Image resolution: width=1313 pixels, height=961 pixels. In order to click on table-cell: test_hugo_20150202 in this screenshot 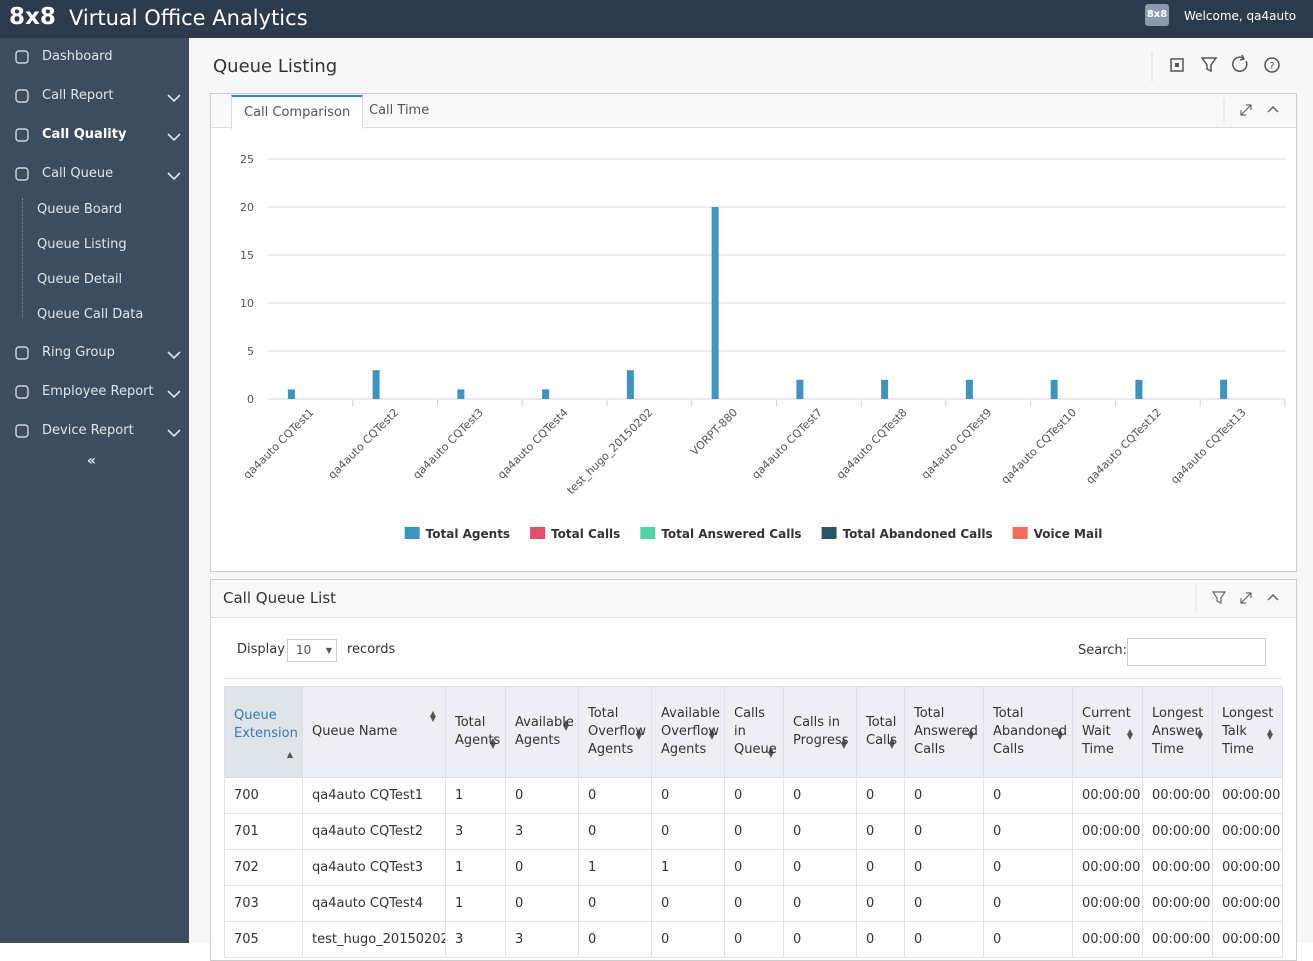, I will do `click(374, 939)`.